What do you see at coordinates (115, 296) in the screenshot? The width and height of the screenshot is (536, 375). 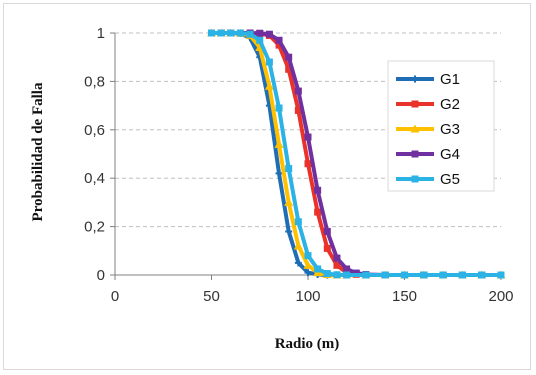 I see `x-tick-label: 0` at bounding box center [115, 296].